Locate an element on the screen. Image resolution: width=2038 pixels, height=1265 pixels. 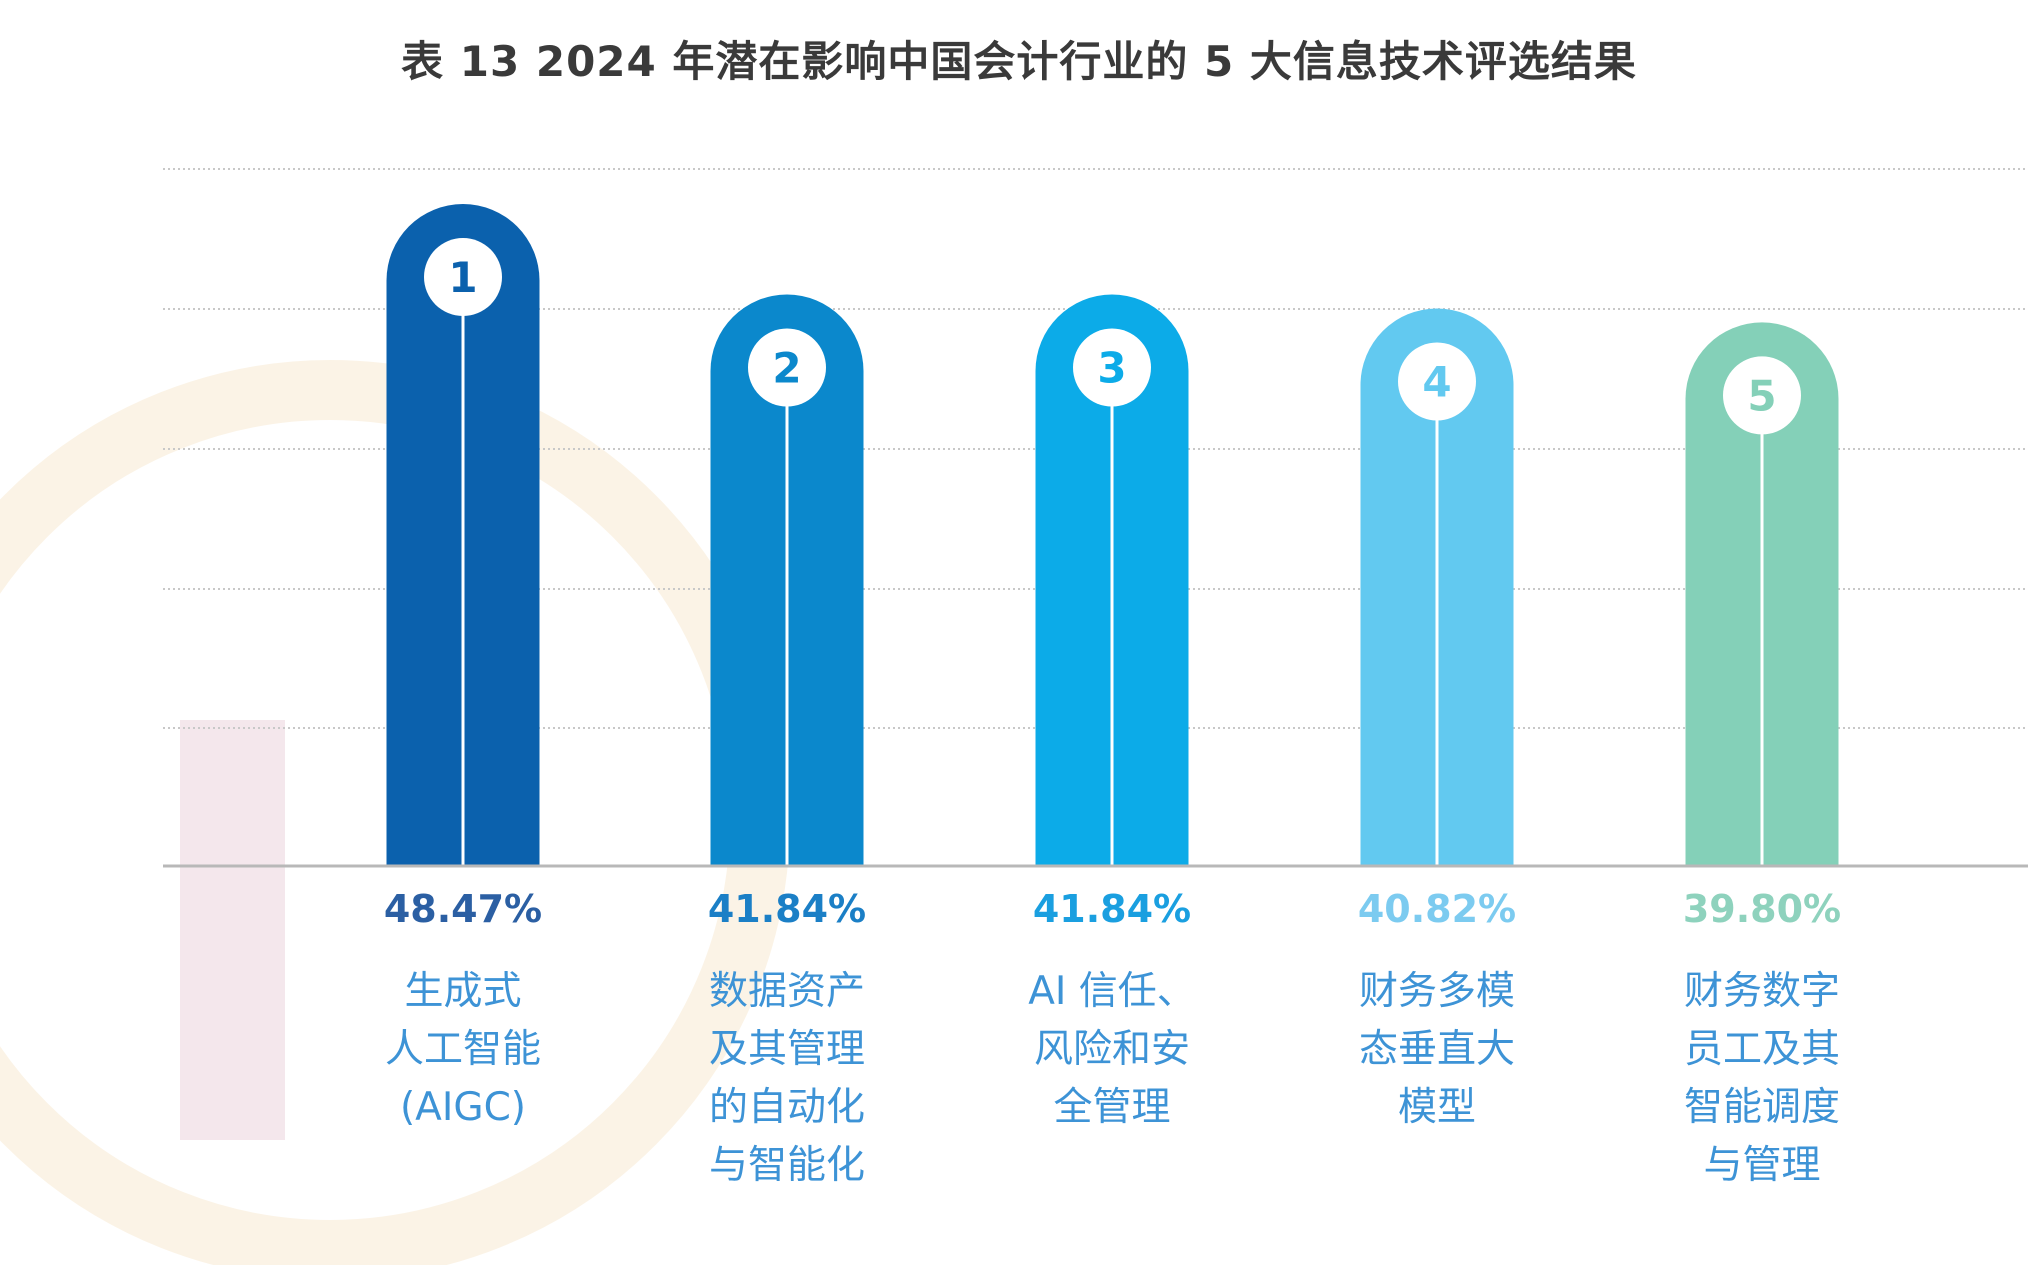
category-label-line: 财务多模 is located at coordinates (1436, 991).